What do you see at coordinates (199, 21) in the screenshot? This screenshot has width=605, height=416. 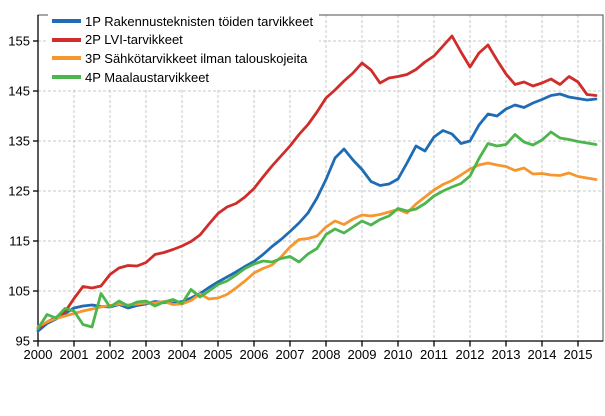 I see `legend-label-1p: 1P Rakennusteknisten töiden tarvikkeet` at bounding box center [199, 21].